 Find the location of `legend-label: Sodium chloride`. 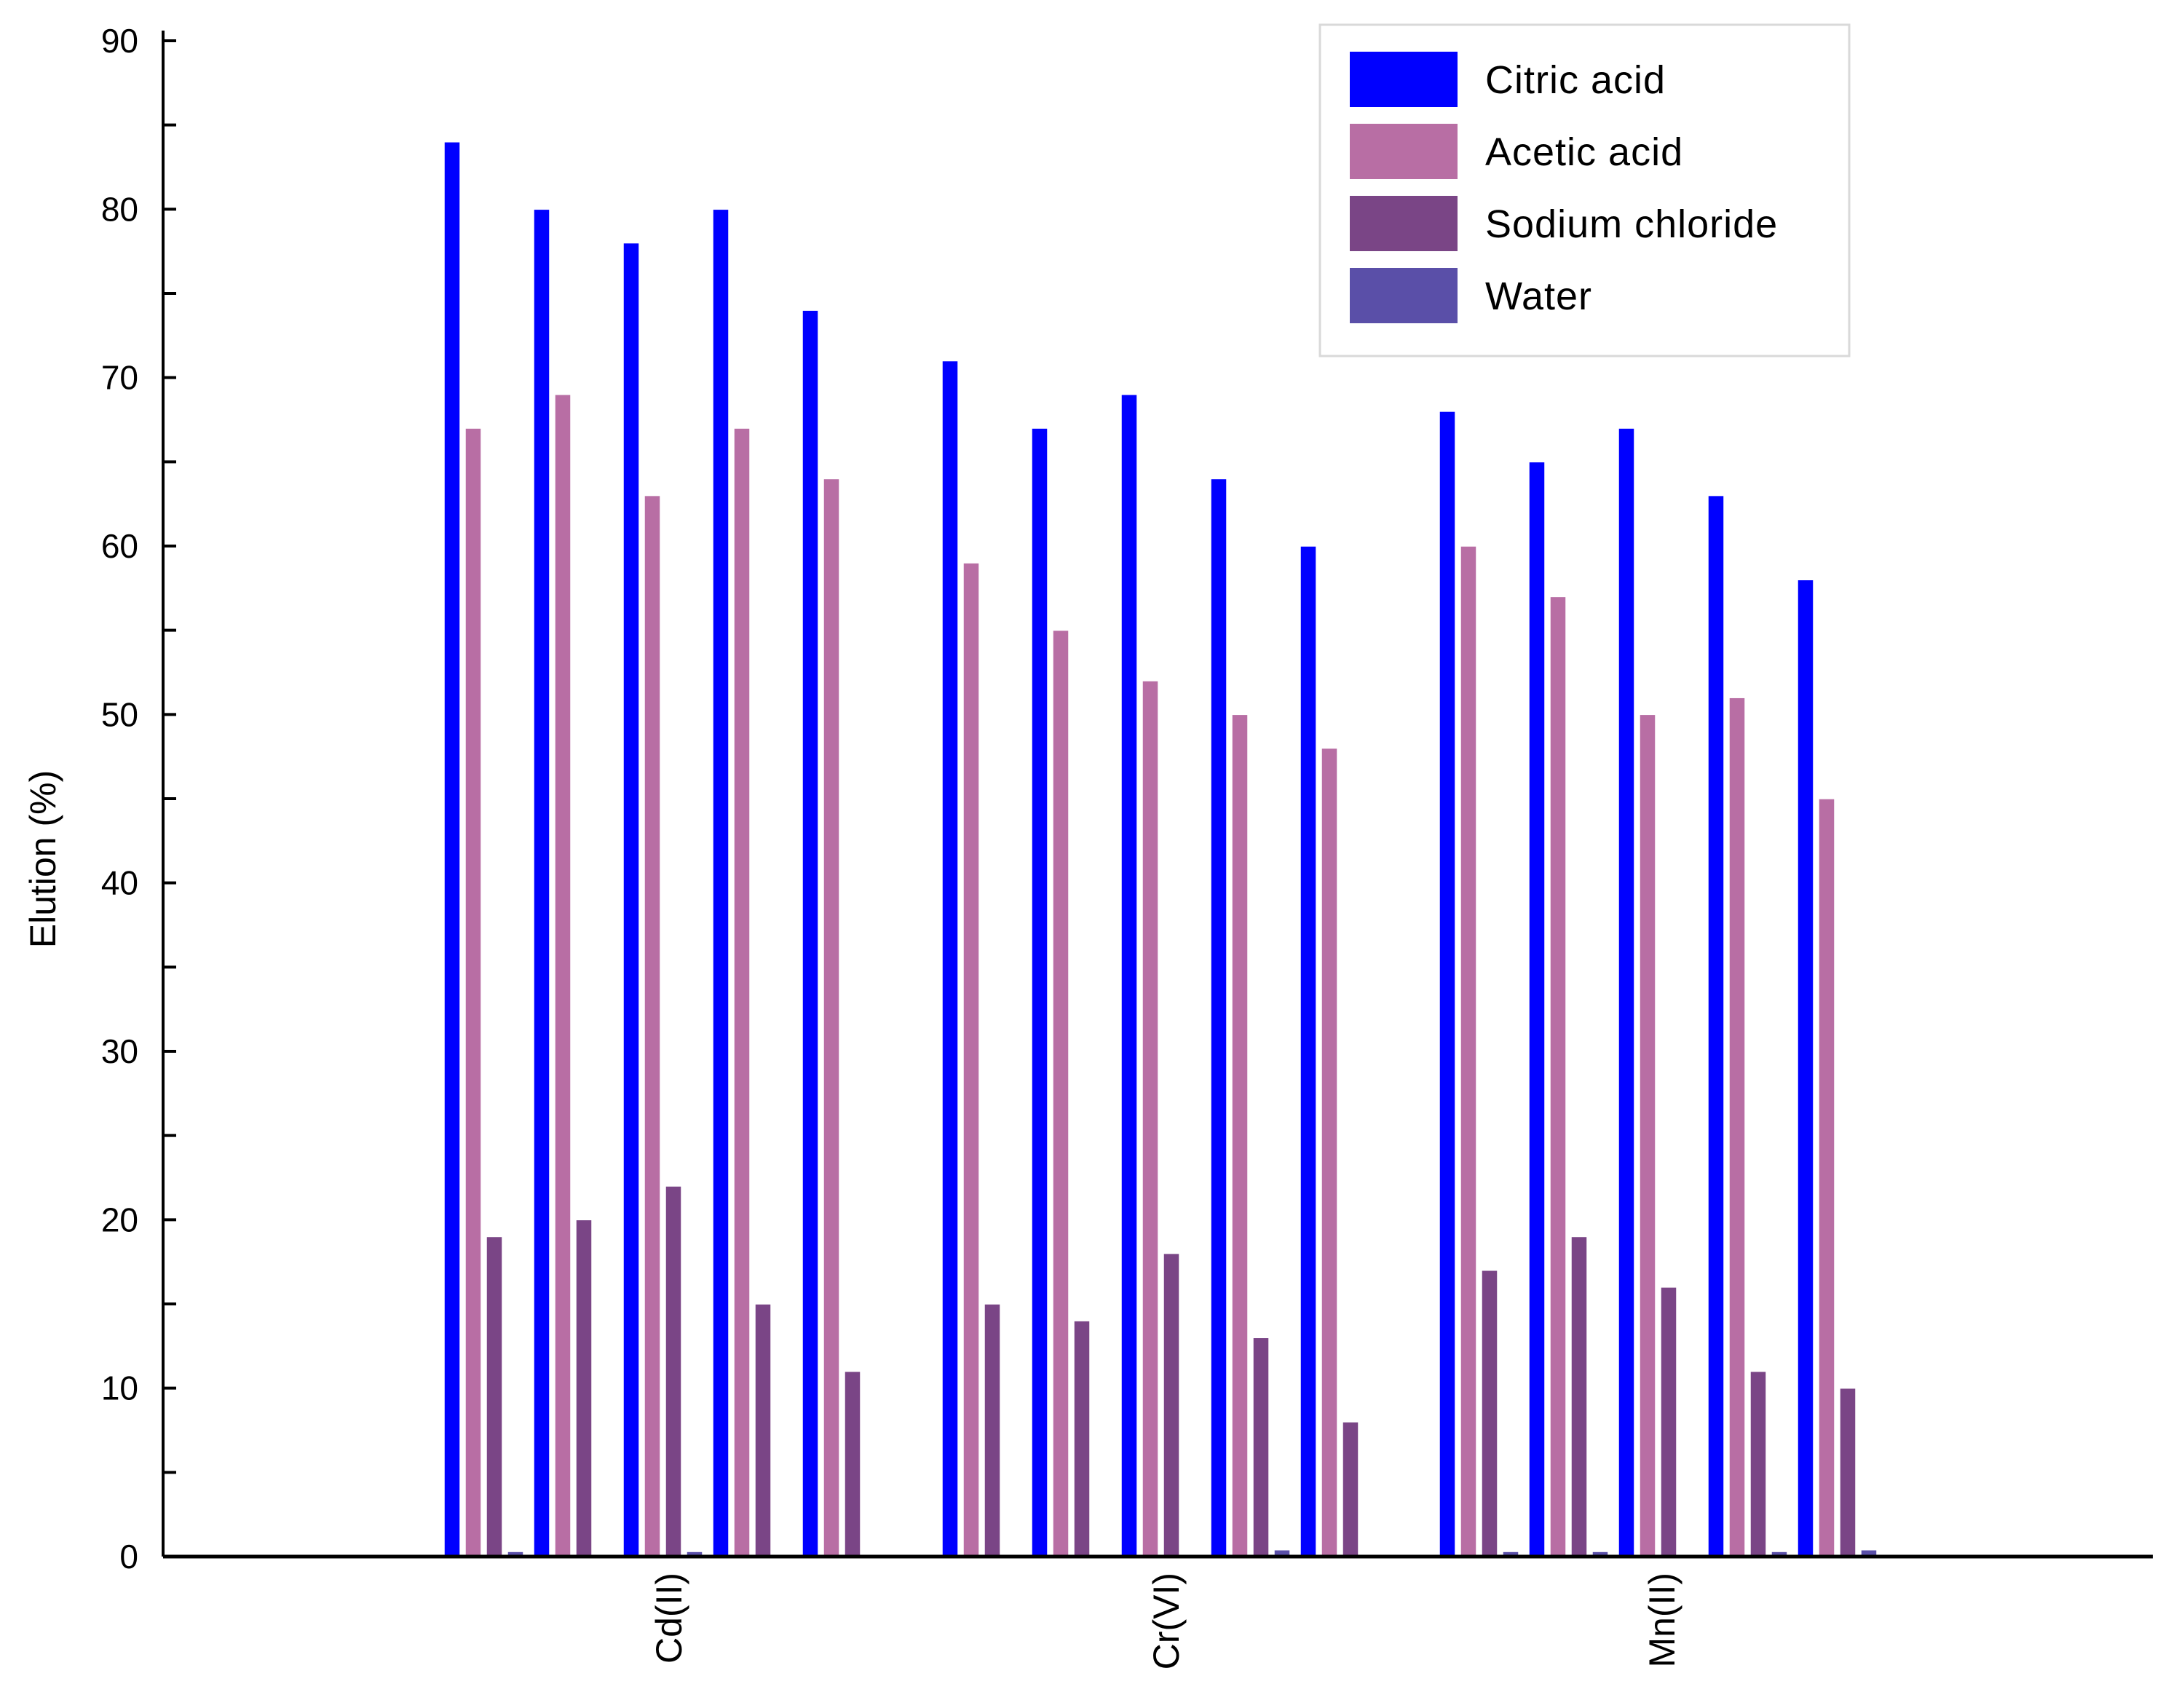

legend-label: Sodium chloride is located at coordinates (1631, 224).